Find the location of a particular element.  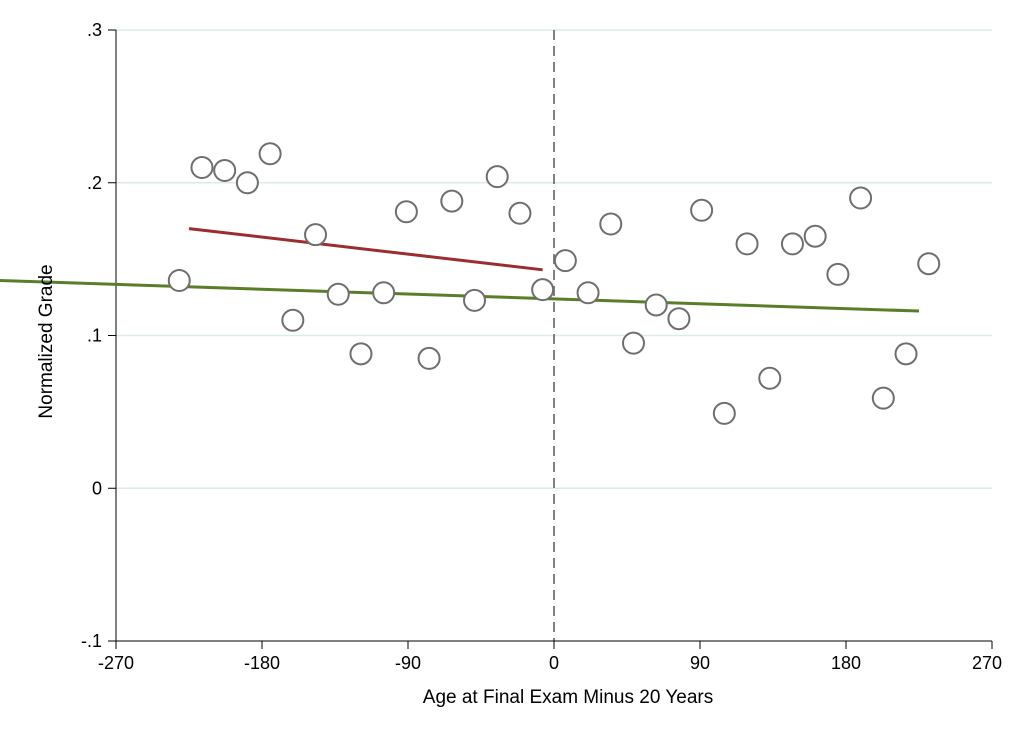

x-tick-label-1: -180 is located at coordinates (262, 663).